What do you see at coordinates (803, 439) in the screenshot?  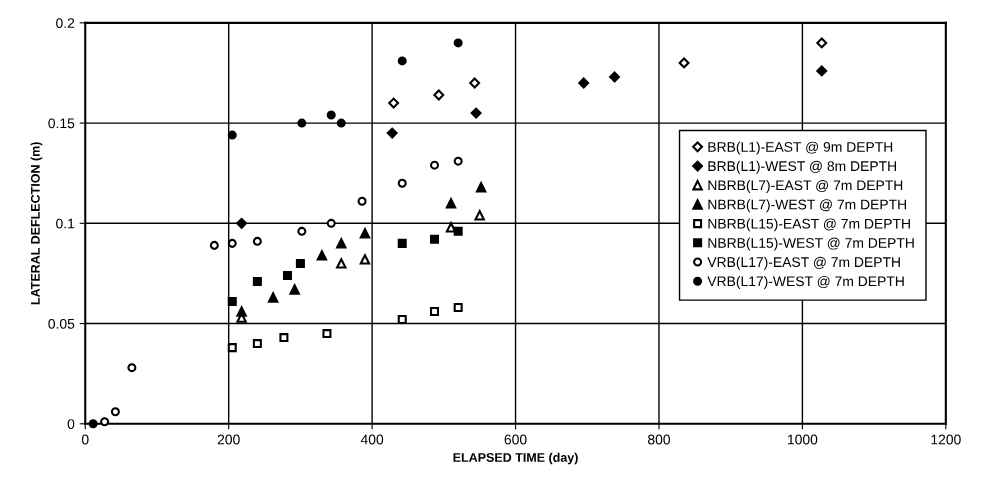 I see `x-tick-label: 1000` at bounding box center [803, 439].